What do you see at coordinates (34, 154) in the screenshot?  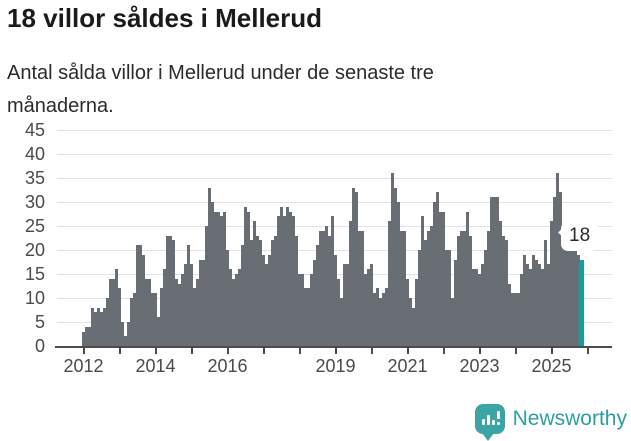 I see `y-axis-label: 40` at bounding box center [34, 154].